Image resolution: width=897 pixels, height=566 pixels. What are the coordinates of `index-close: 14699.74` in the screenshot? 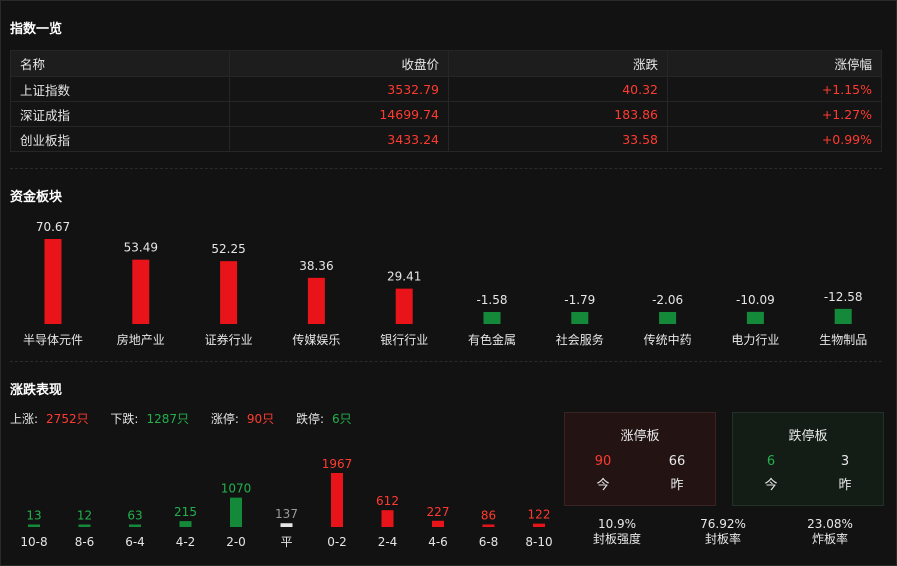 It's located at (339, 114).